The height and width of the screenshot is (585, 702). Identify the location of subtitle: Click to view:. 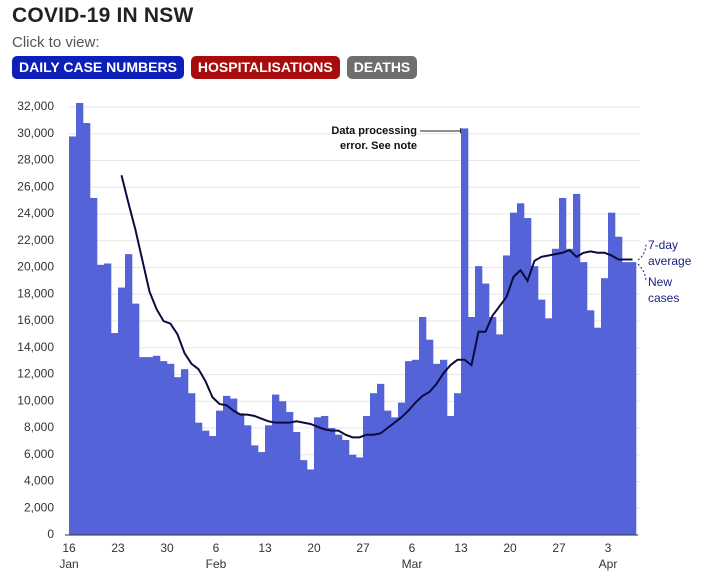
(56, 42).